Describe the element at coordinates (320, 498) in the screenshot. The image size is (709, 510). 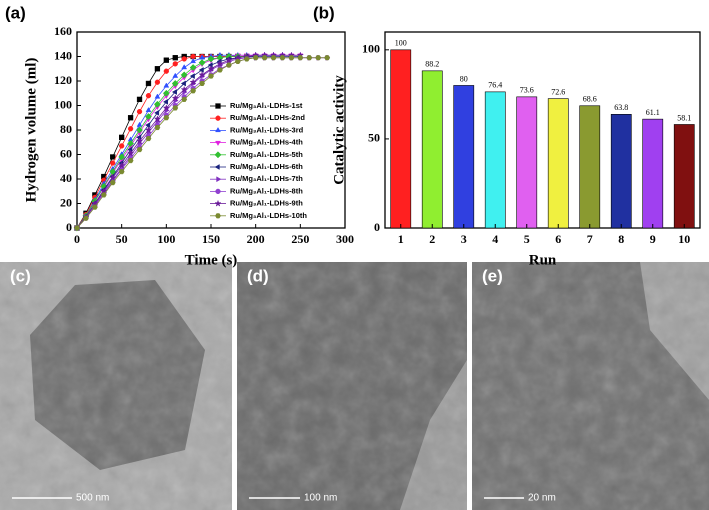
I see `scale-bar-label: 100 nm` at that location.